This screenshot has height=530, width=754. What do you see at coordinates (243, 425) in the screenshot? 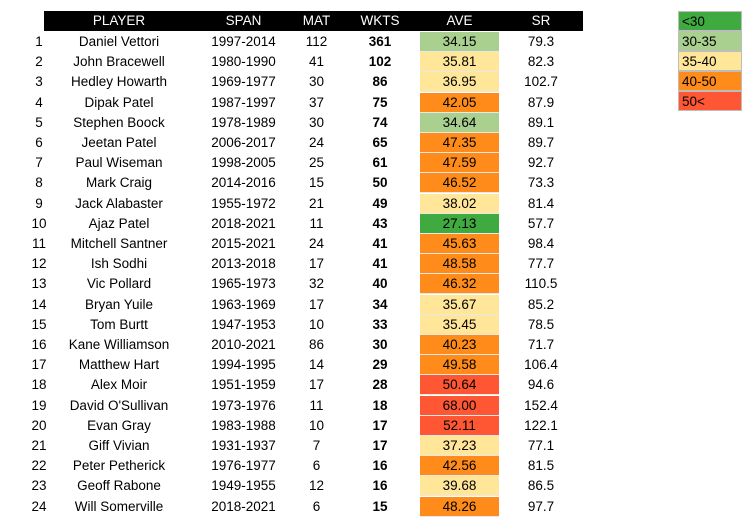
I see `span-cell: 1983-1988` at bounding box center [243, 425].